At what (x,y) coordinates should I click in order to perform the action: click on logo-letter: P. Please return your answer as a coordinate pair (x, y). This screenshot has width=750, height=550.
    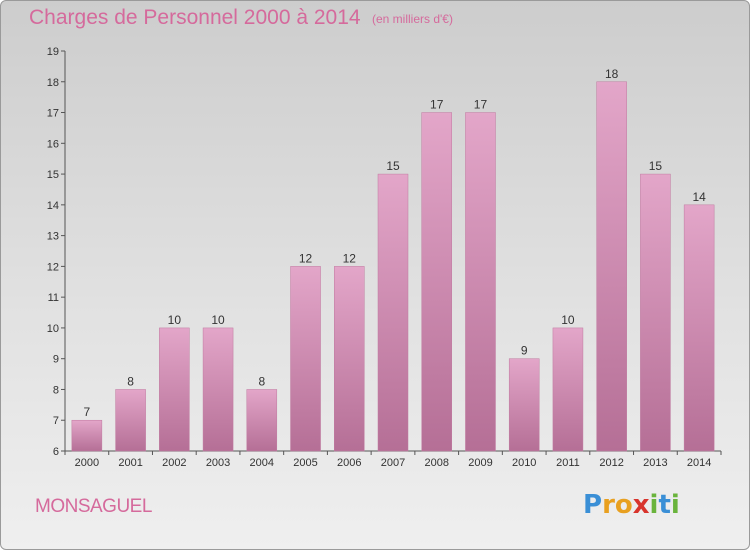
    Looking at the image, I should click on (593, 505).